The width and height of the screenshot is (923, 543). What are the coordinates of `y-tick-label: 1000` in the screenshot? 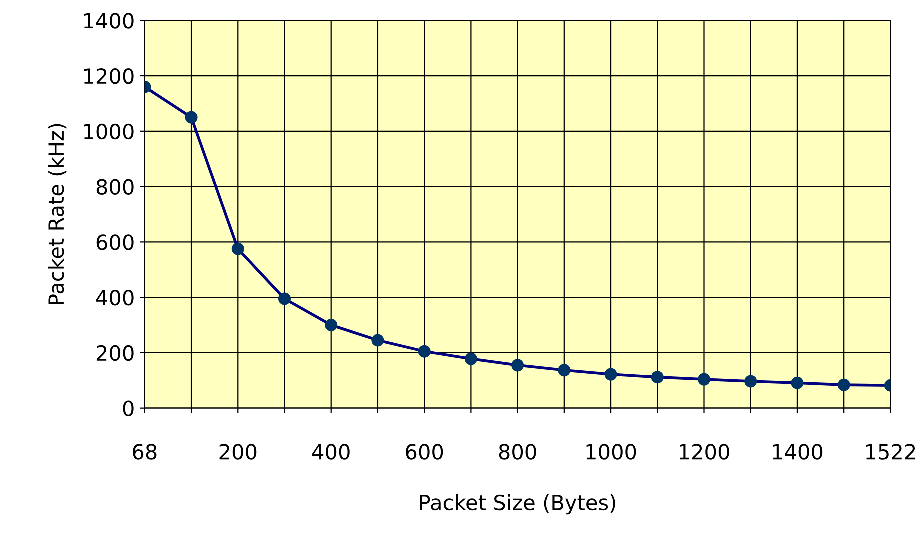 It's located at (109, 132).